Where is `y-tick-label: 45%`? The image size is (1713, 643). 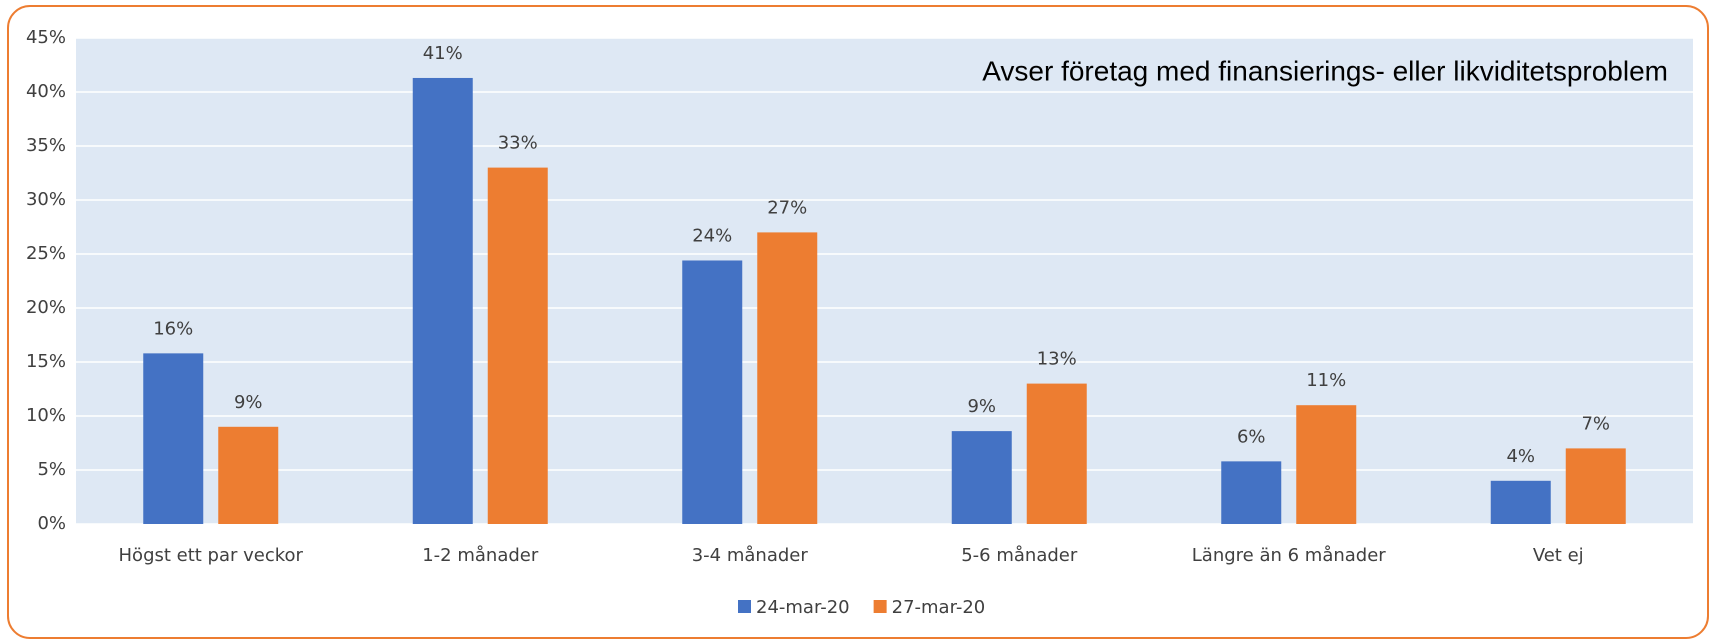 y-tick-label: 45% is located at coordinates (46, 37).